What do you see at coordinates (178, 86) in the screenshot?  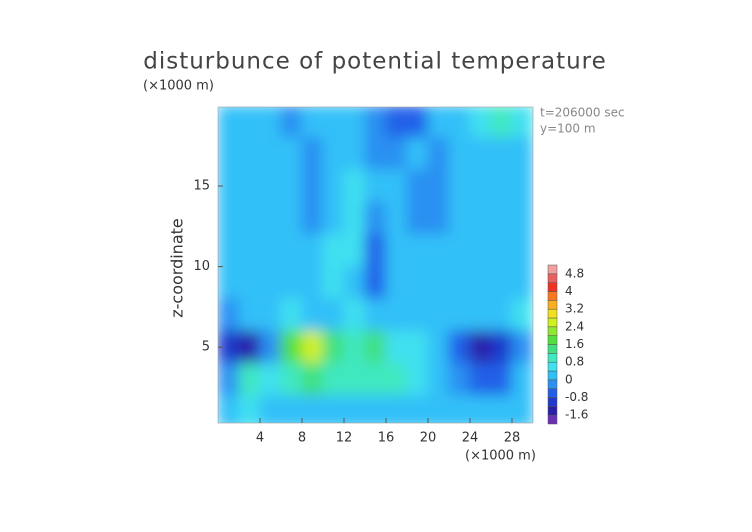 I see `y-unit: (×1000 m)` at bounding box center [178, 86].